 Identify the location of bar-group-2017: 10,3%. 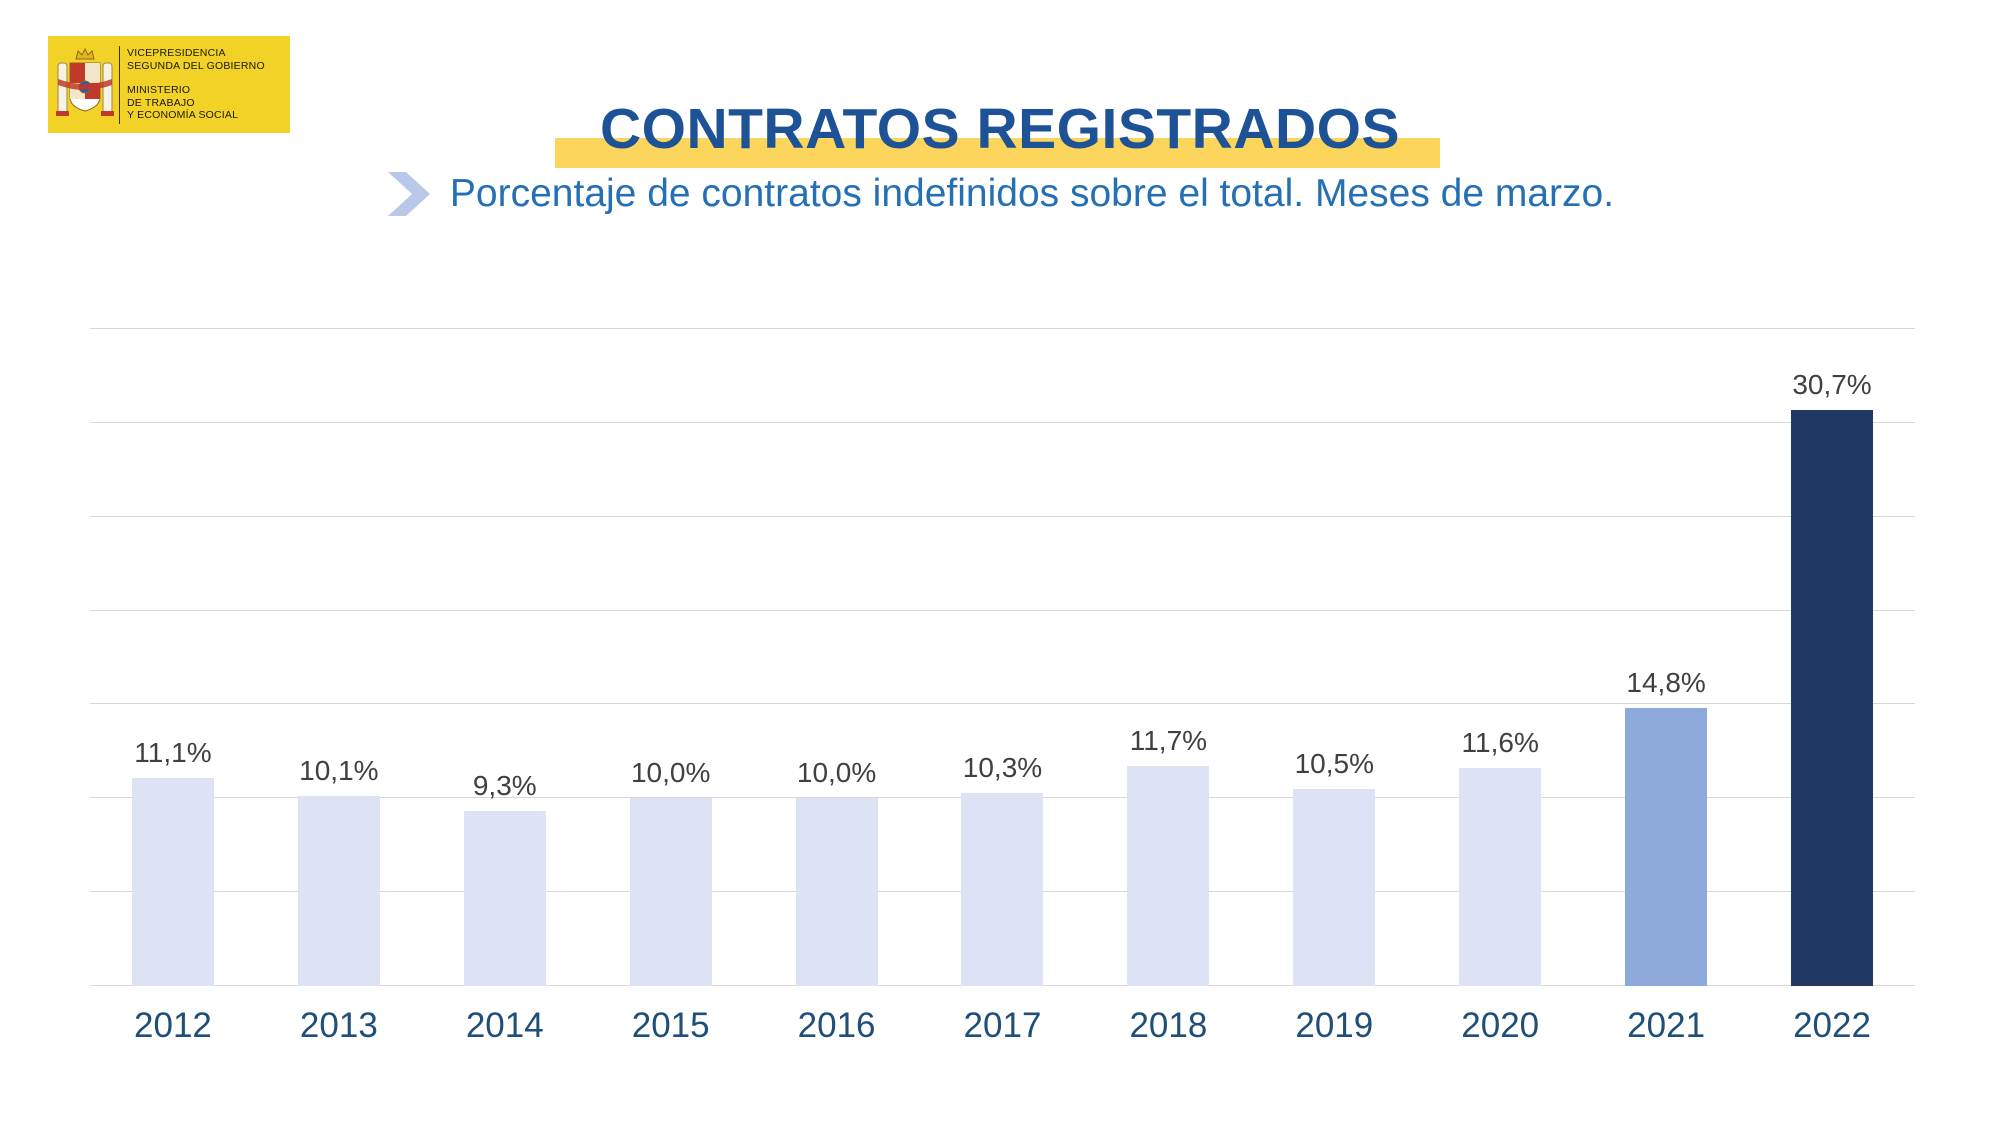
(1003, 657).